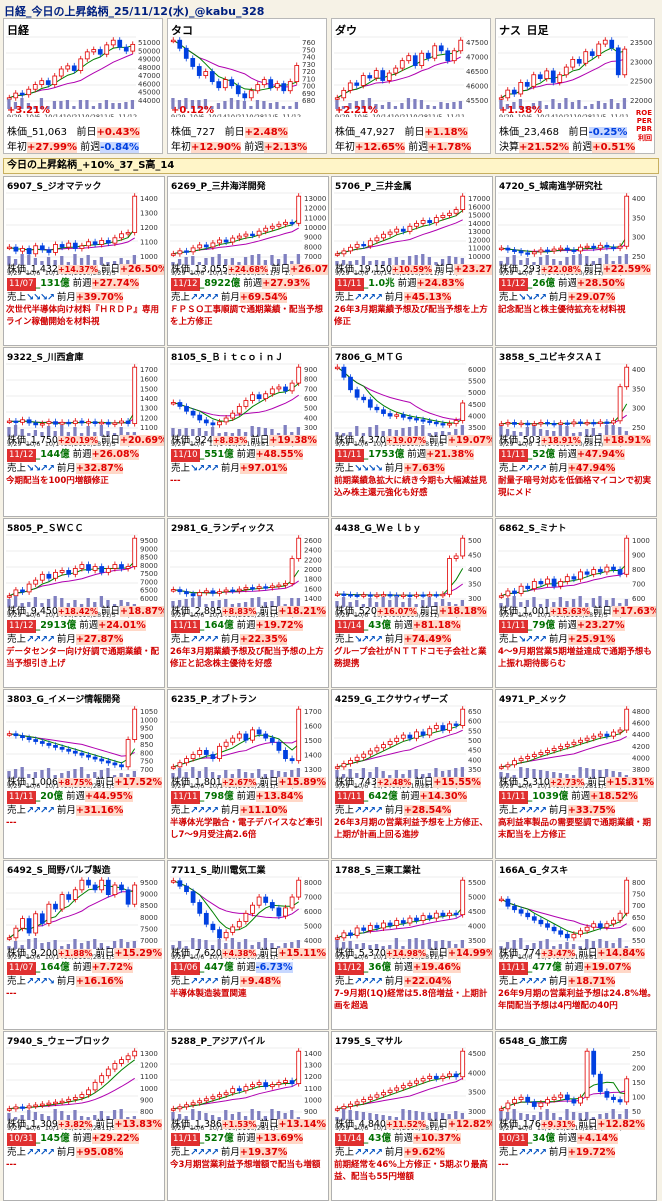  What do you see at coordinates (400, 115) in the screenshot?
I see `x-tick-label: 10/21` at bounding box center [400, 115].